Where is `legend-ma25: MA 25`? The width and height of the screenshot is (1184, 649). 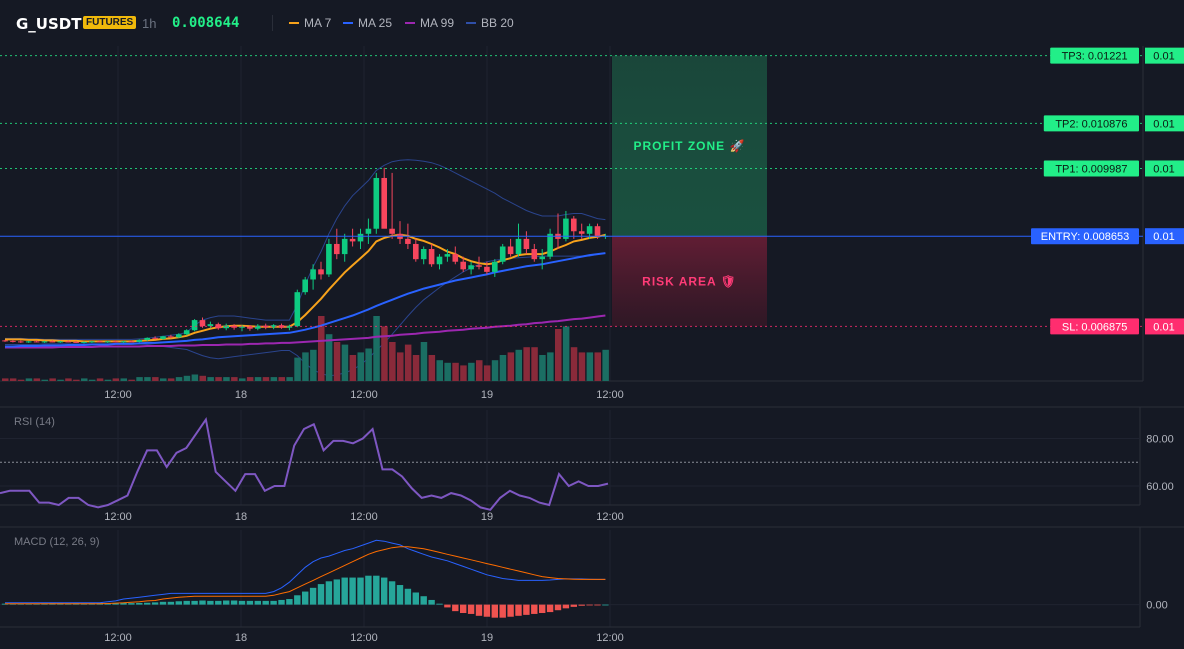
legend-ma25: MA 25 is located at coordinates (367, 23).